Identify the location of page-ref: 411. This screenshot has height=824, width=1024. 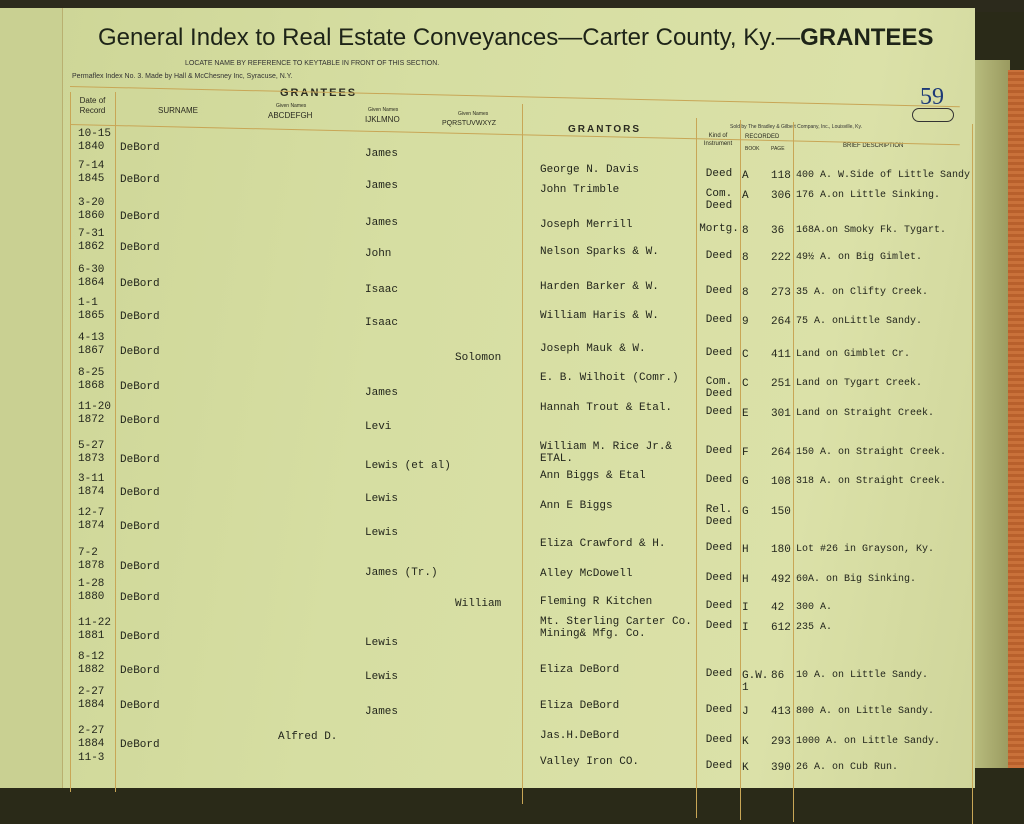
(781, 355).